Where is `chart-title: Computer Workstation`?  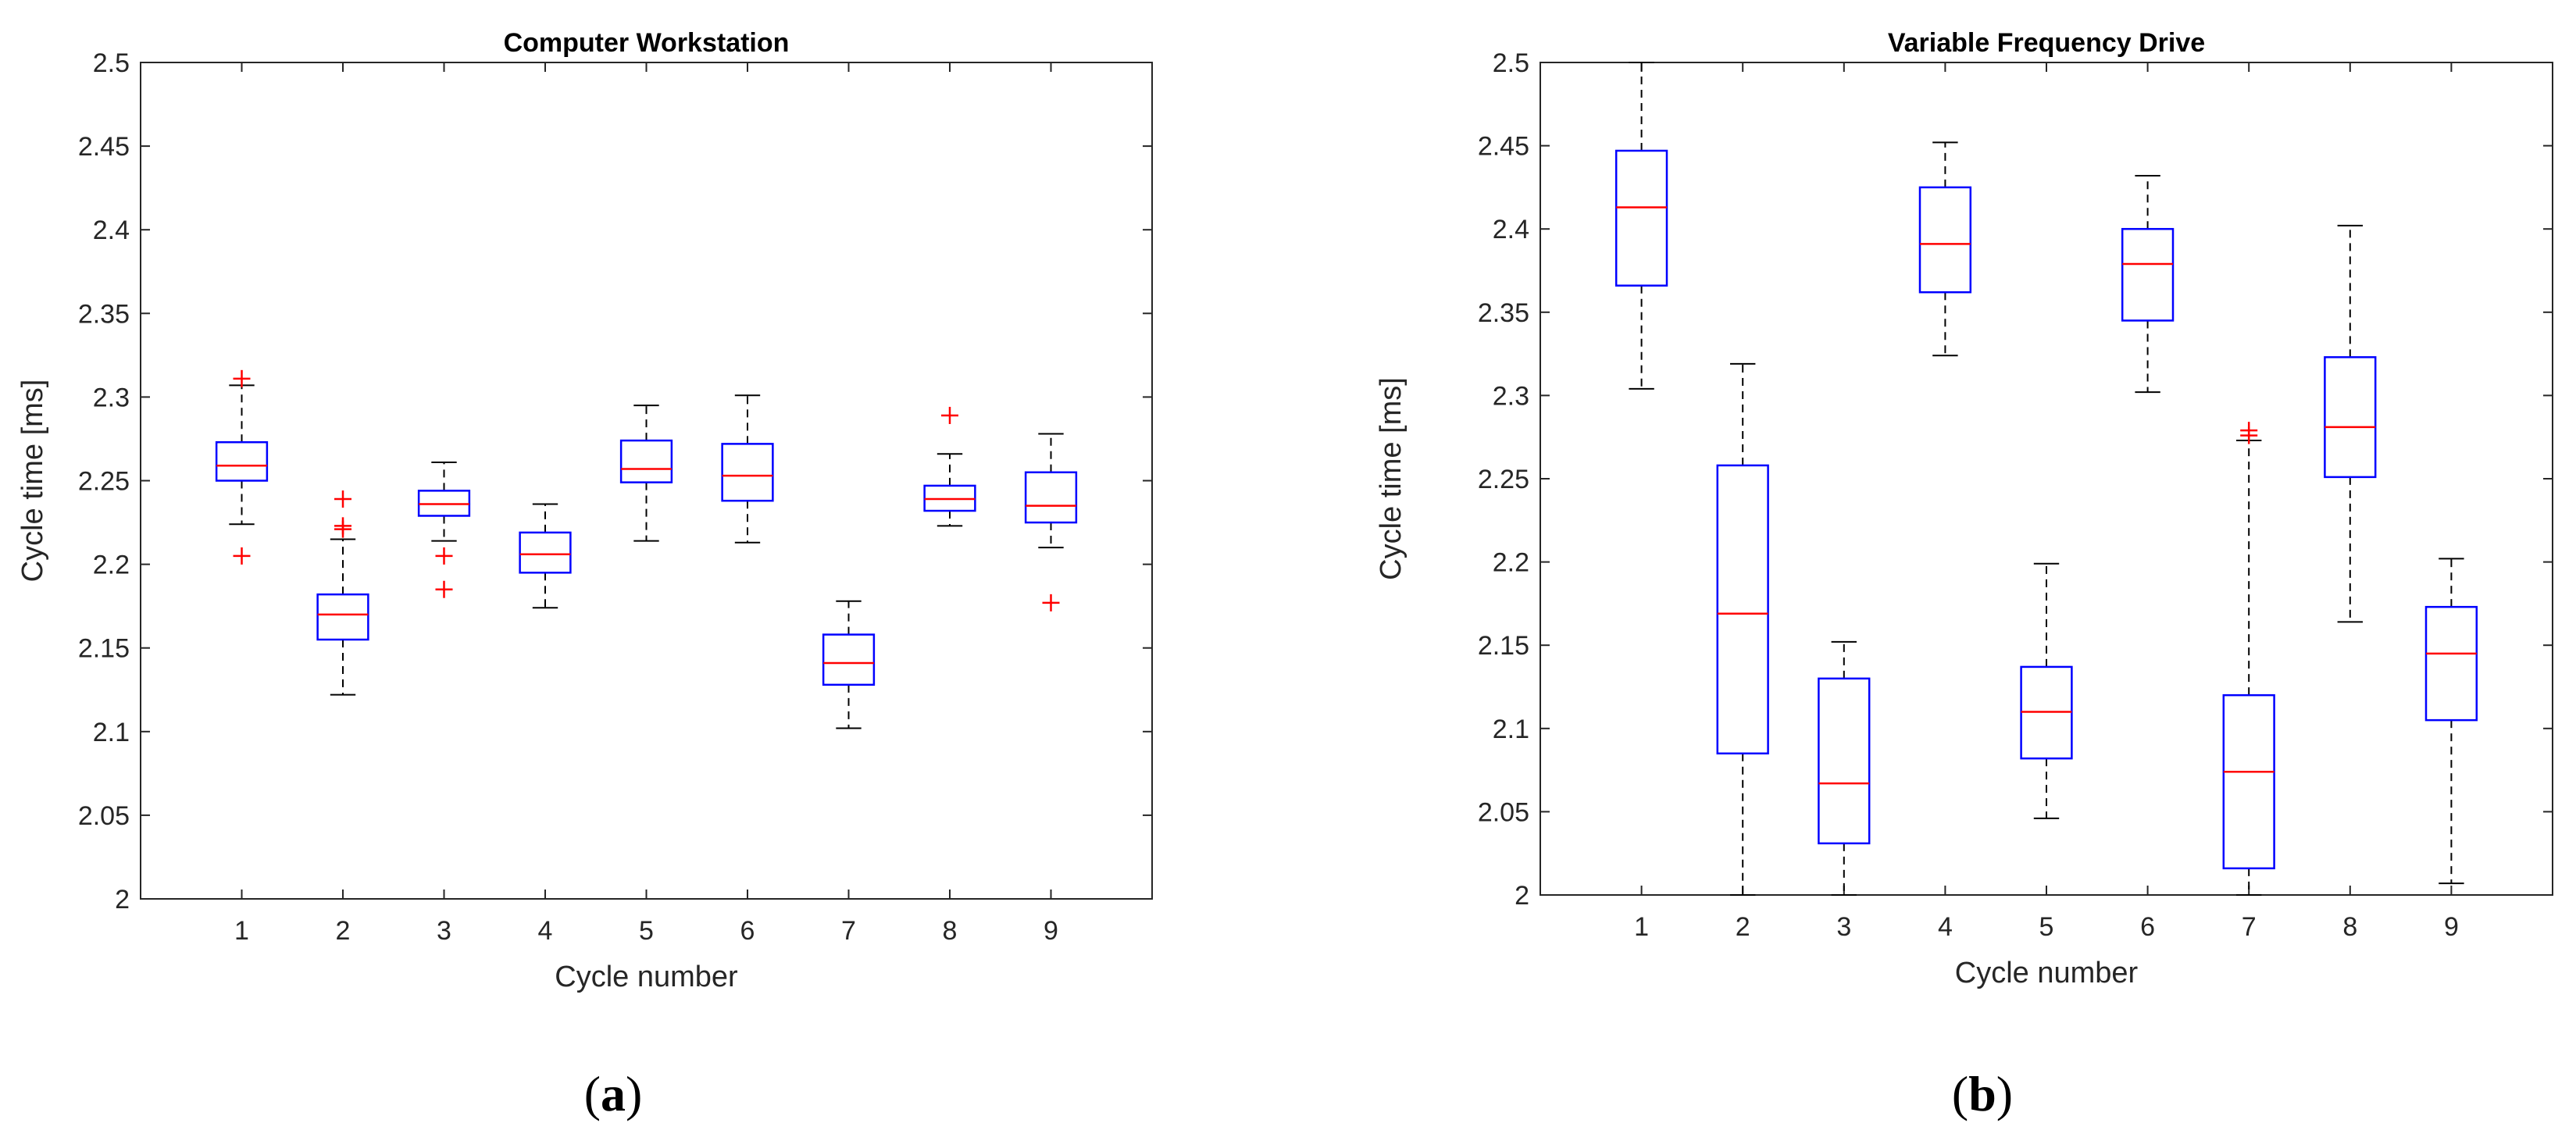 chart-title: Computer Workstation is located at coordinates (647, 43).